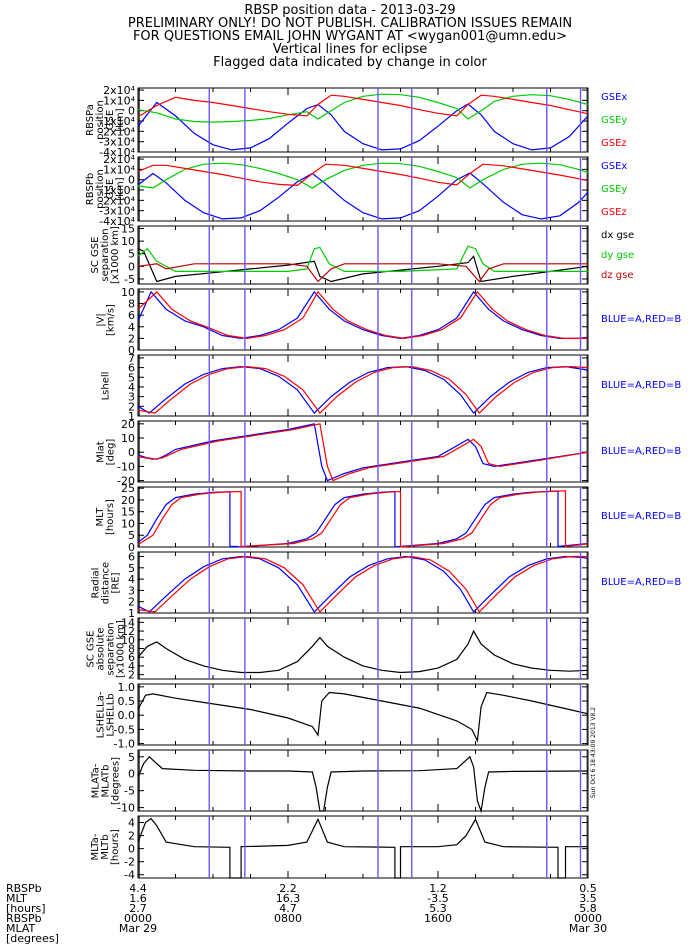 The height and width of the screenshot is (950, 700). Describe the element at coordinates (588, 898) in the screenshot. I see `footer-tick-value: 3.5` at that location.